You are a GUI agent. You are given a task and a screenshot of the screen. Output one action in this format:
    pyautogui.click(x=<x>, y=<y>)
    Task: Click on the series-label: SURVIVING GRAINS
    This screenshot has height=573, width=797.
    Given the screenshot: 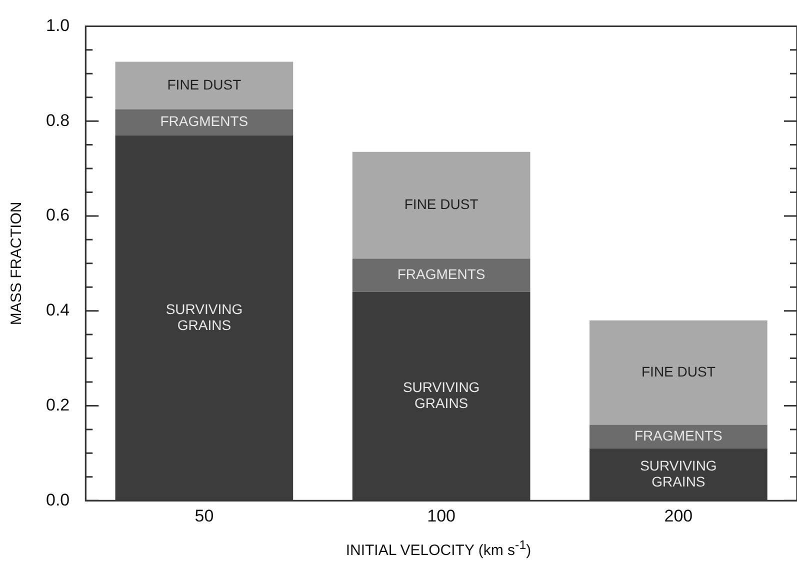 What is the action you would take?
    pyautogui.click(x=678, y=473)
    